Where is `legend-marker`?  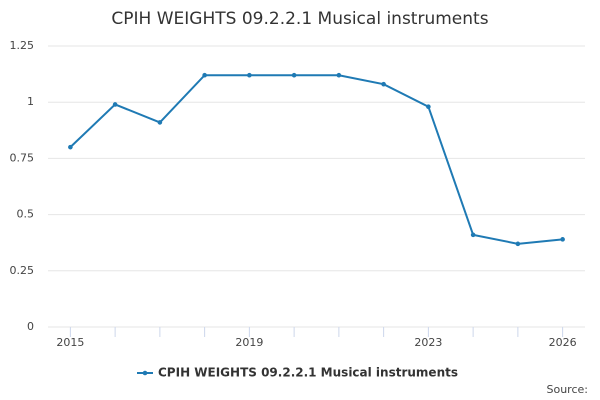 legend-marker is located at coordinates (145, 373).